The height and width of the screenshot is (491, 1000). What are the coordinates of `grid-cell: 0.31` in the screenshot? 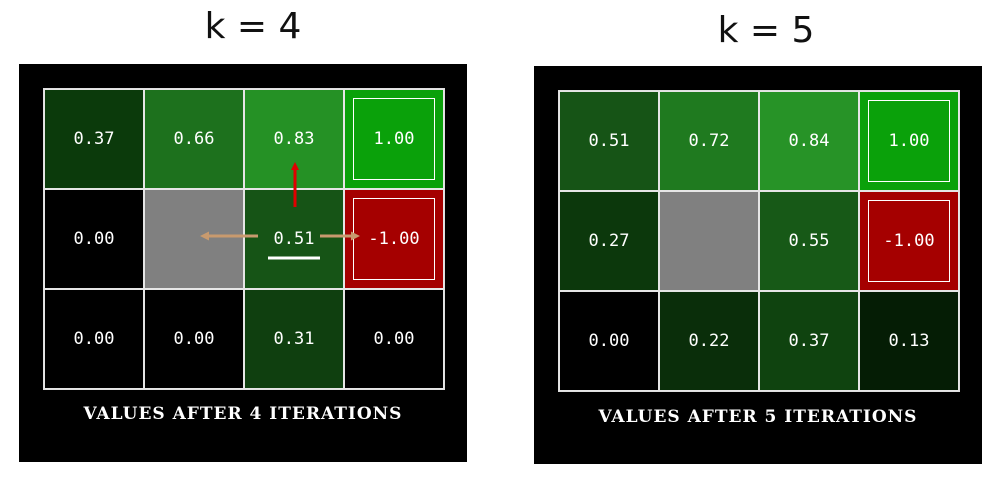 It's located at (294, 339).